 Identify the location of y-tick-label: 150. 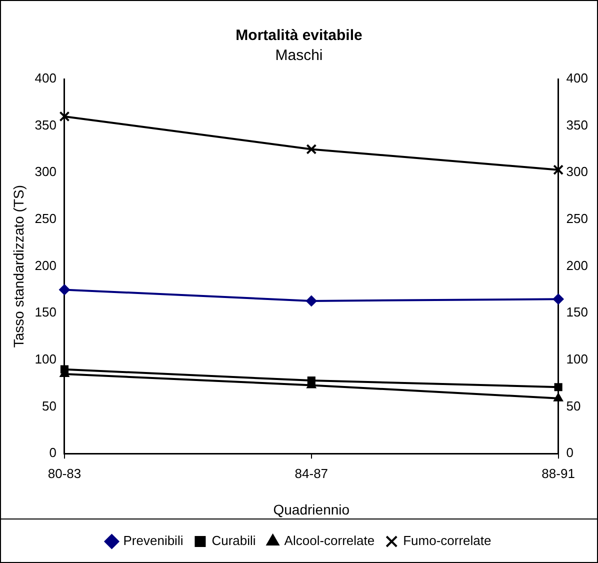
(45, 312).